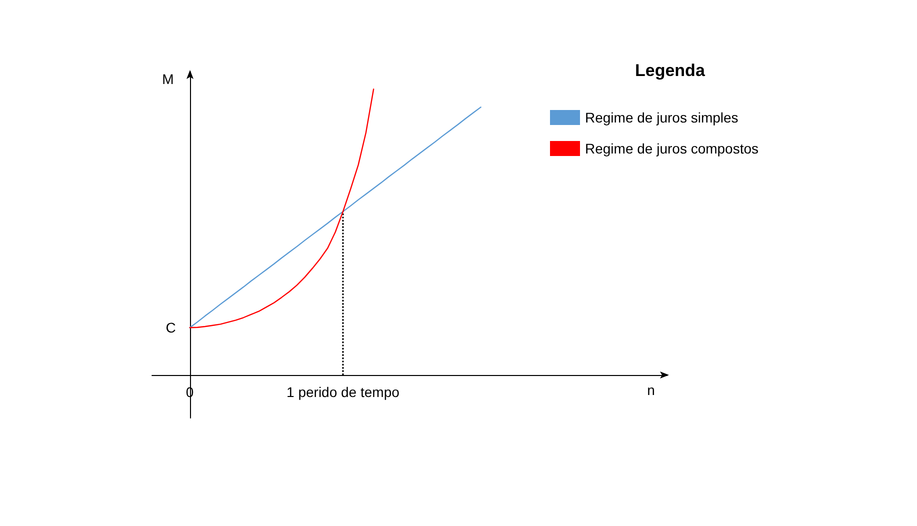 Image resolution: width=917 pixels, height=526 pixels. What do you see at coordinates (168, 79) in the screenshot?
I see `y-axis-title: M` at bounding box center [168, 79].